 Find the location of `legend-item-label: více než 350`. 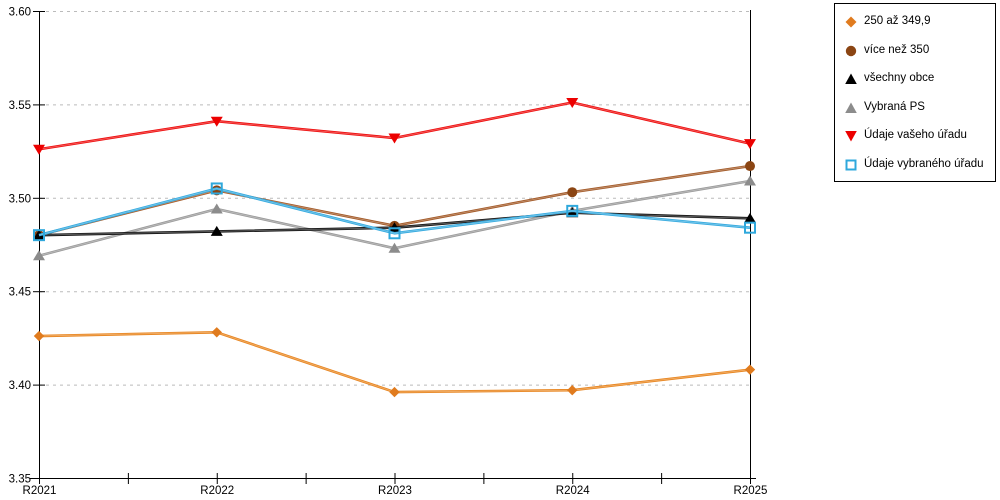

legend-item-label: více než 350 is located at coordinates (897, 49).